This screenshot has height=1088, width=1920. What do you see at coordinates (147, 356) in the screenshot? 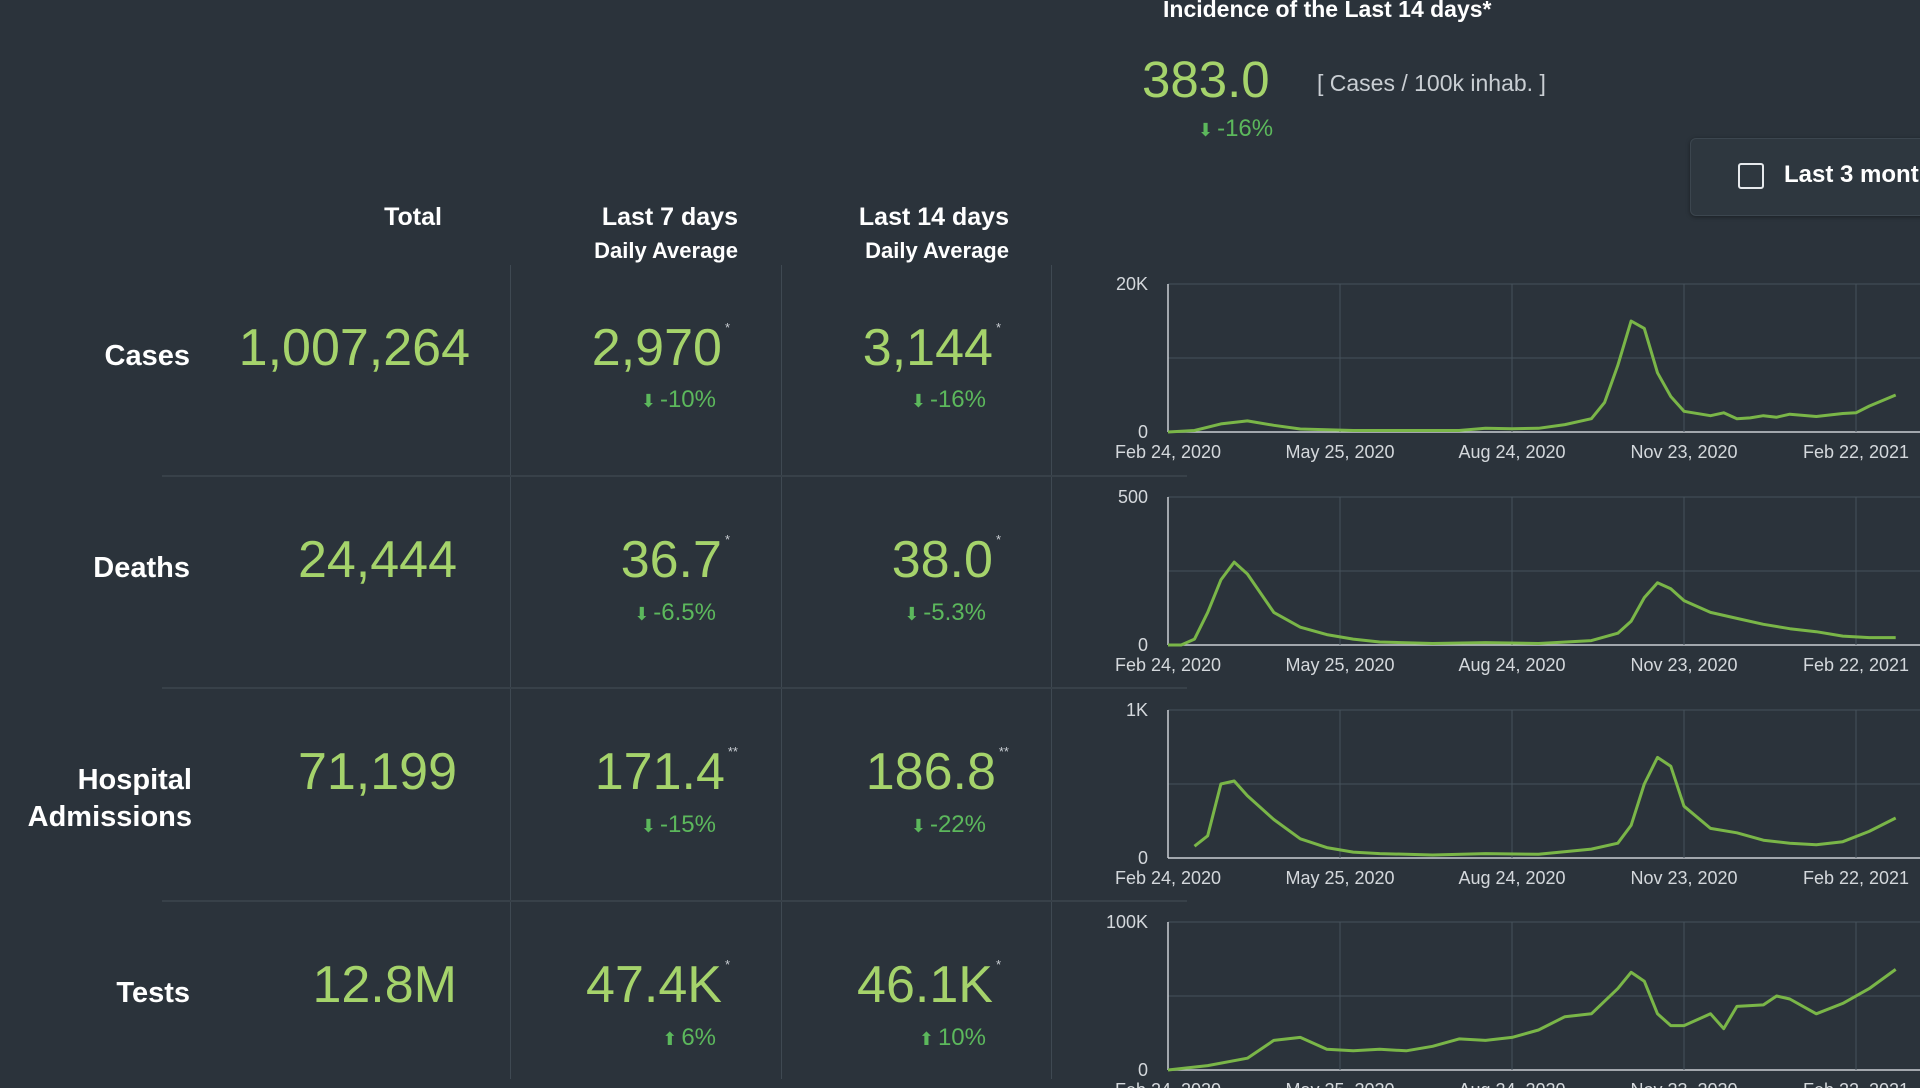
I see `row-label-cases: Cases` at bounding box center [147, 356].